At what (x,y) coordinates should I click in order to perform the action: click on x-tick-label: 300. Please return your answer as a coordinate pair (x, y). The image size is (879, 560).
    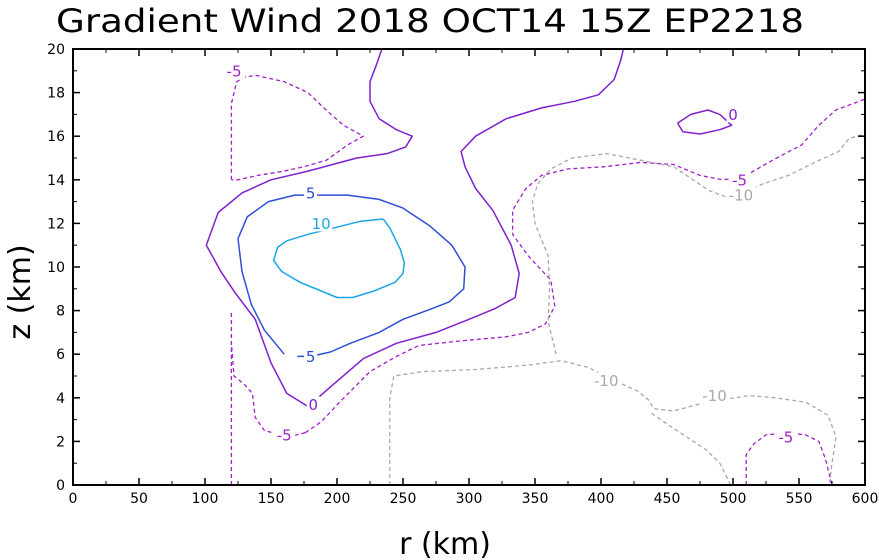
    Looking at the image, I should click on (469, 499).